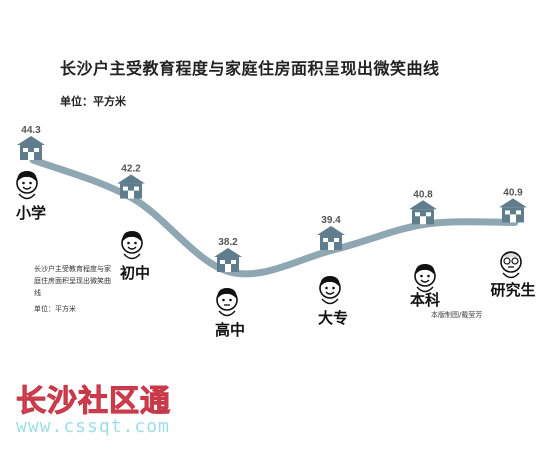 This screenshot has height=450, width=540. What do you see at coordinates (513, 192) in the screenshot?
I see `value-label: 40.9` at bounding box center [513, 192].